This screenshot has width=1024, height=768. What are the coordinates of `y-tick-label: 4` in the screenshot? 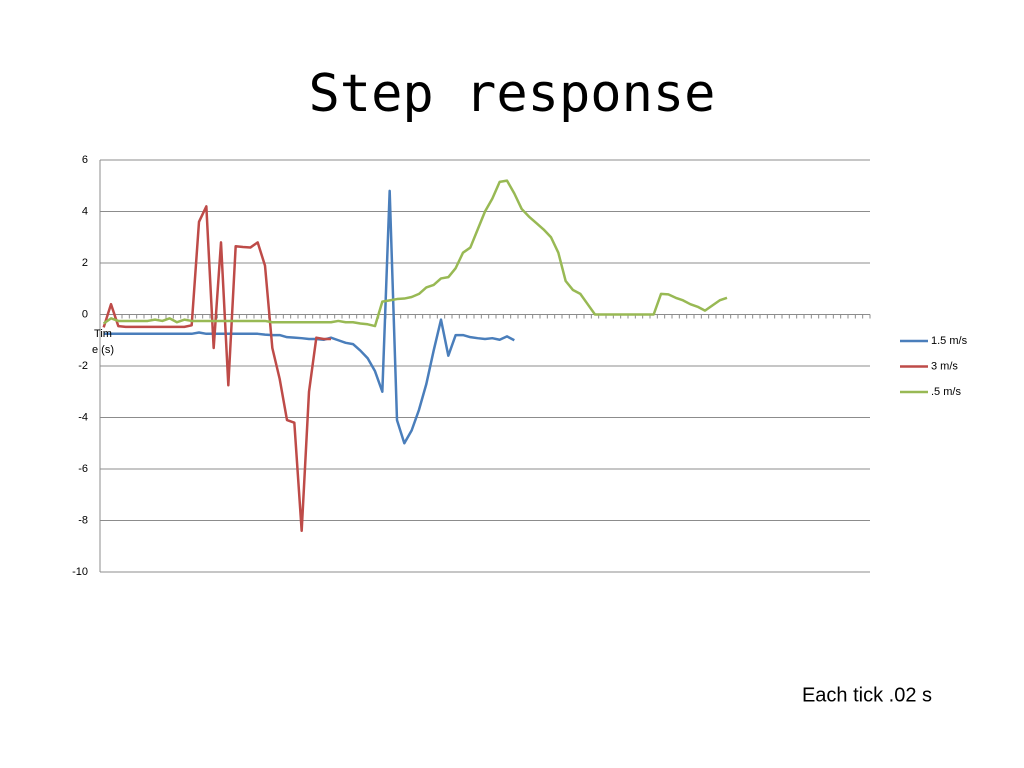 It's located at (85, 211).